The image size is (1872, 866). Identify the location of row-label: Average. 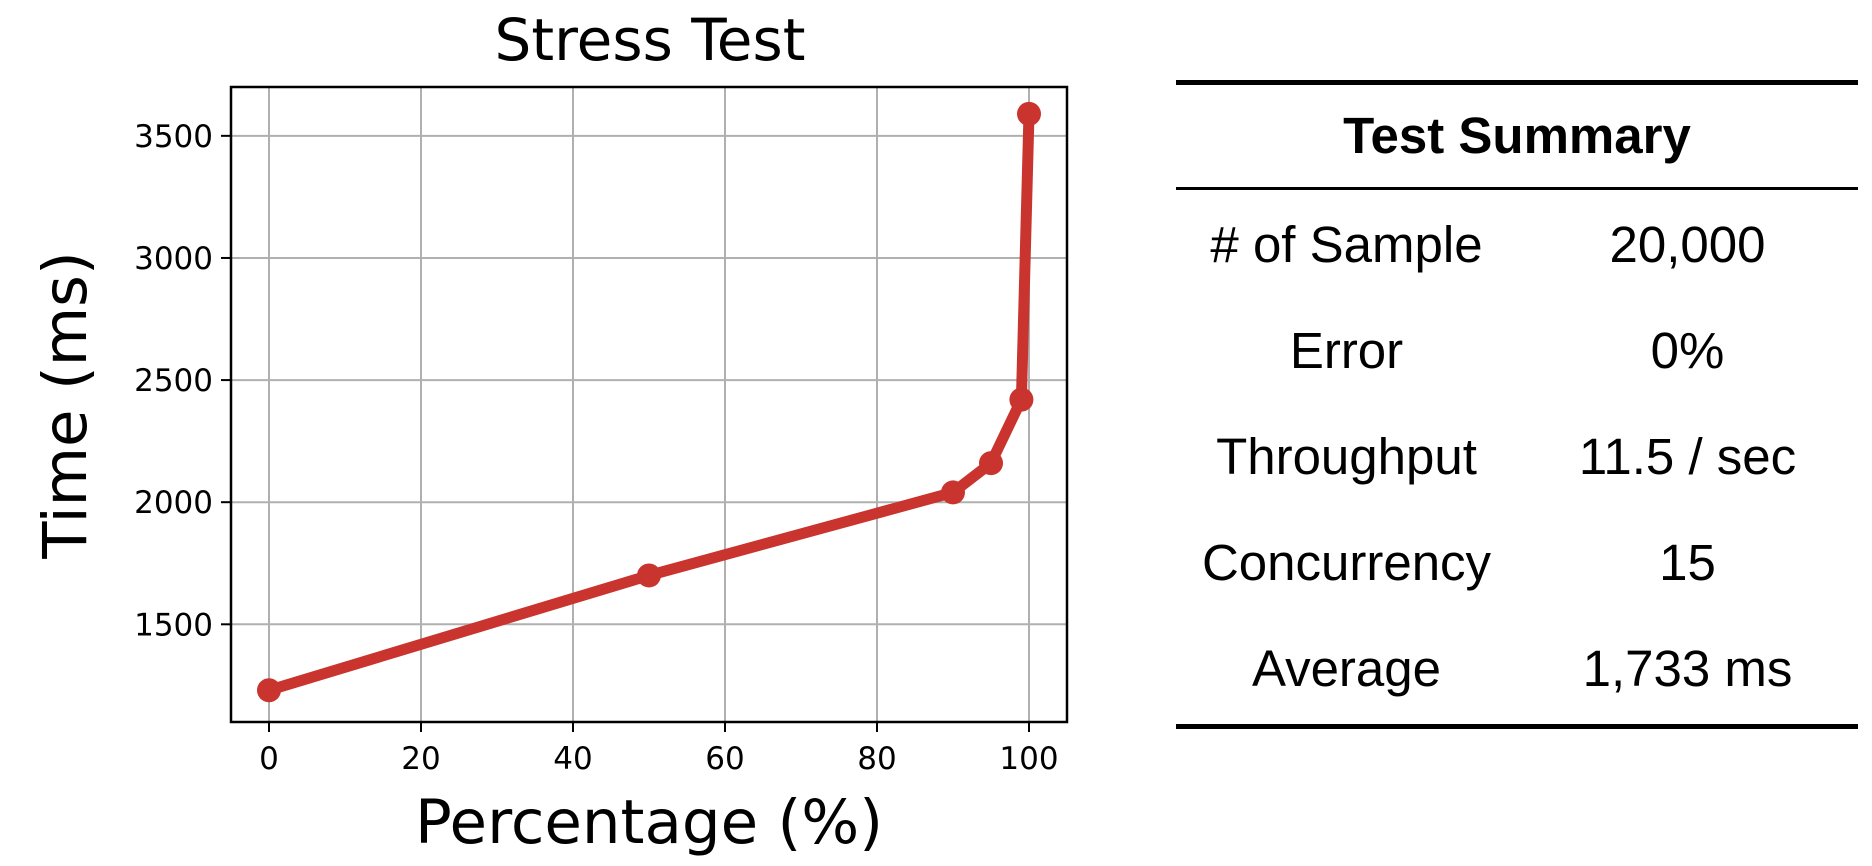
(1346, 668).